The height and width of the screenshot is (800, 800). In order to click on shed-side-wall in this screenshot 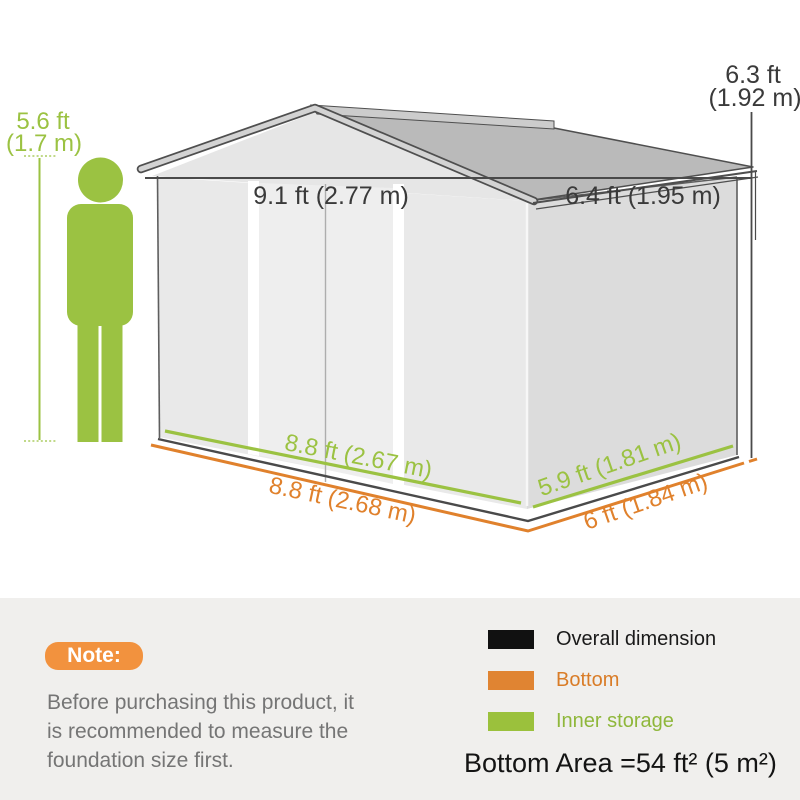, I will do `click(632, 343)`.